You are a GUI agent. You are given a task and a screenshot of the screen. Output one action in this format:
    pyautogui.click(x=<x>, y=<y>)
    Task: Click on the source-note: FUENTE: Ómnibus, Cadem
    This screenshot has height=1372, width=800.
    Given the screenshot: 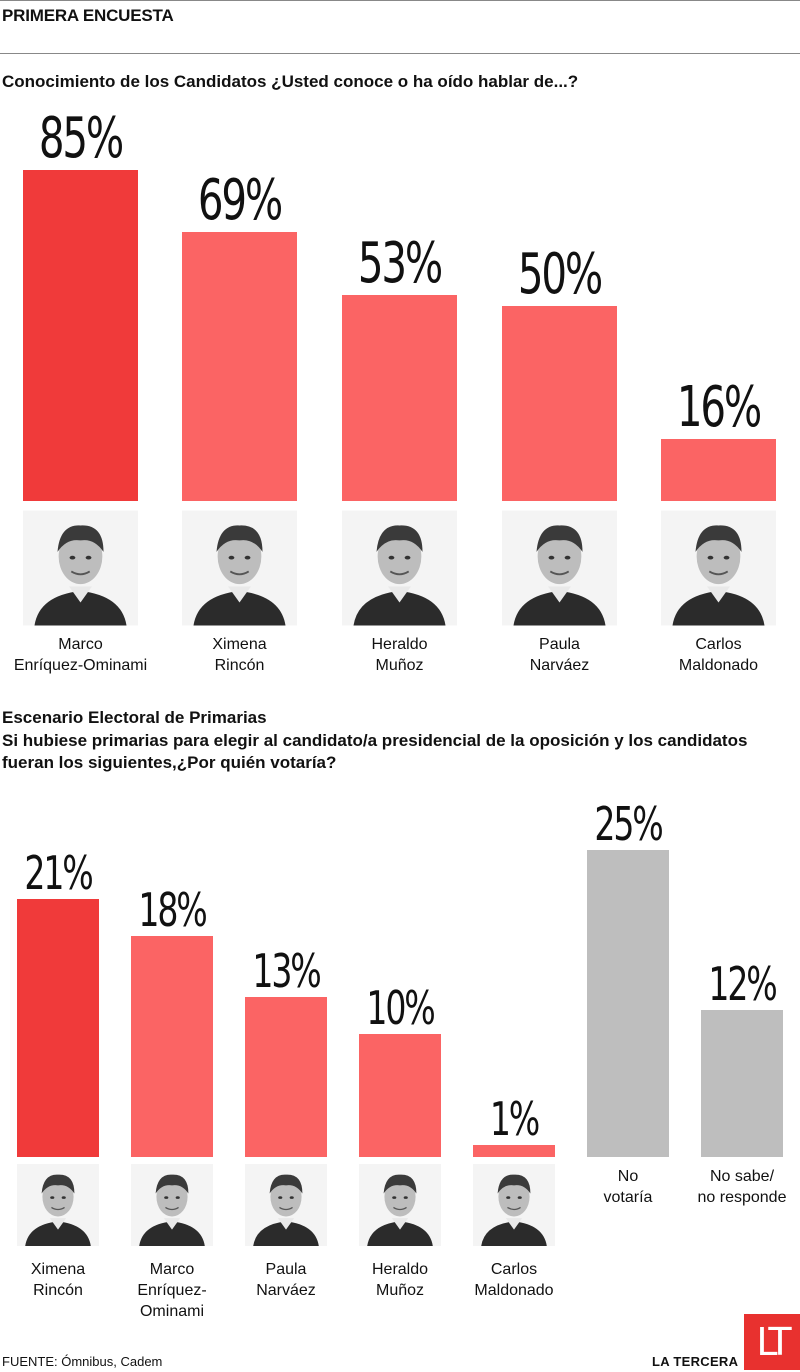 What is the action you would take?
    pyautogui.click(x=82, y=1361)
    